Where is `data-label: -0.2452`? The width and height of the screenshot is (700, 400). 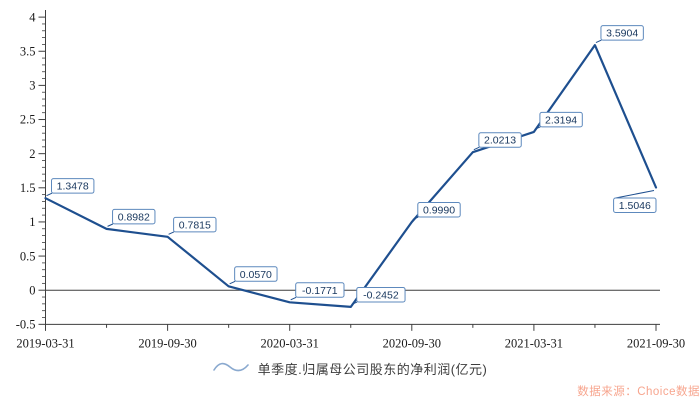
data-label: -0.2452 is located at coordinates (378, 295).